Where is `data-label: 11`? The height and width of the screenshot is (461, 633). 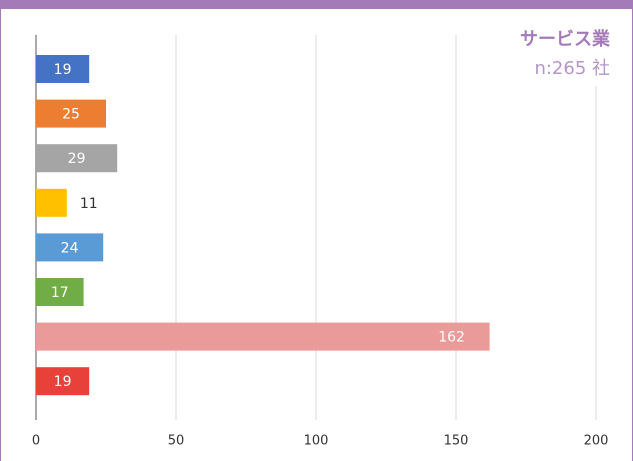 data-label: 11 is located at coordinates (89, 204).